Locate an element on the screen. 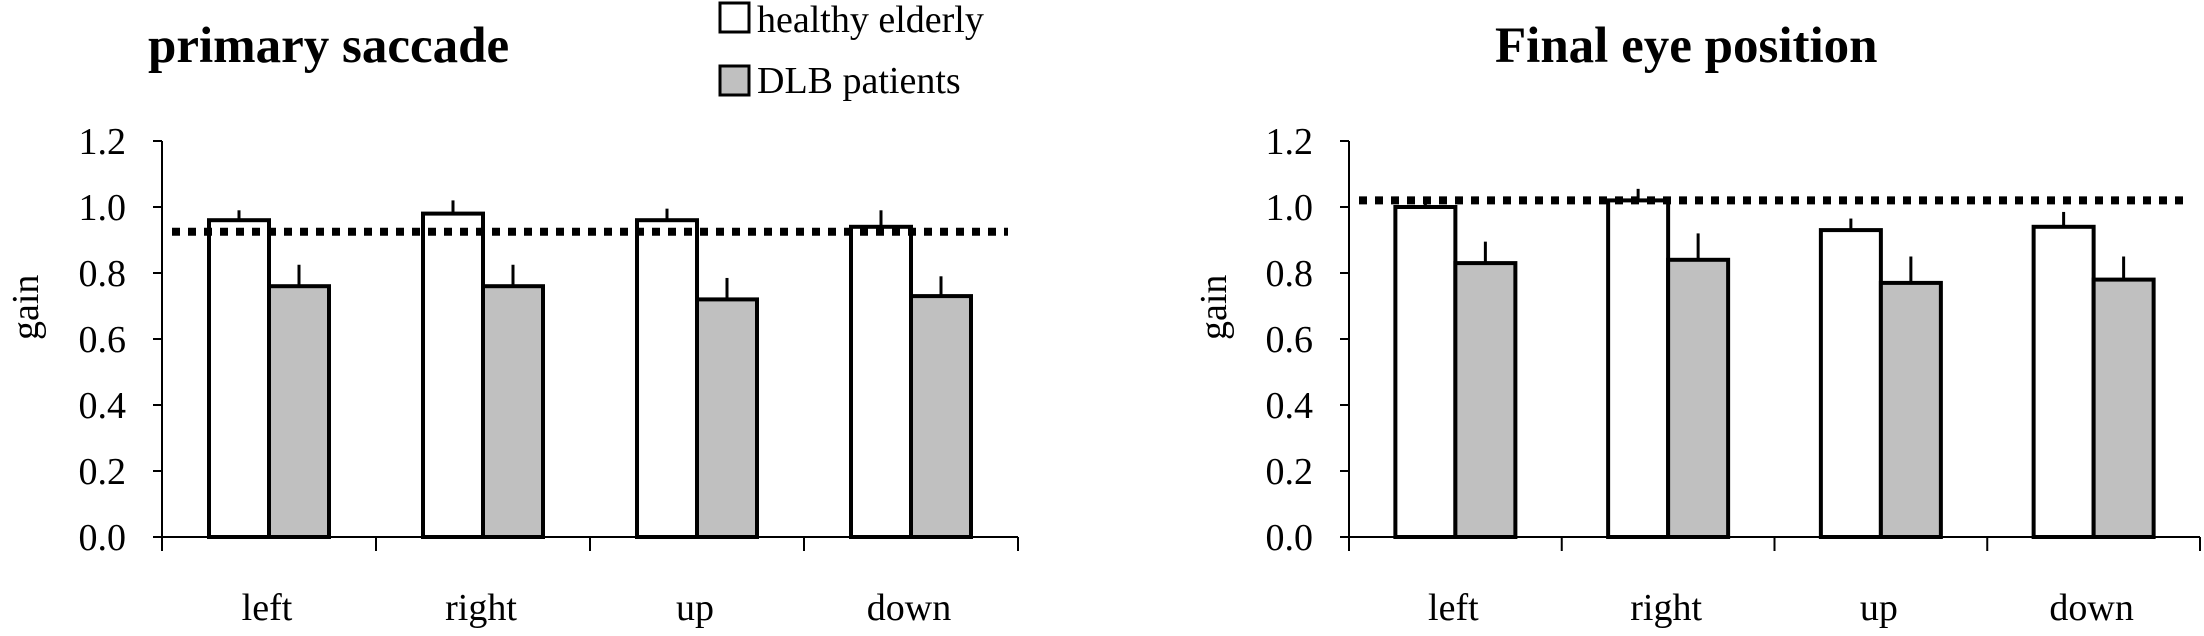 The image size is (2204, 636). chart-title: primary saccade is located at coordinates (328, 46).